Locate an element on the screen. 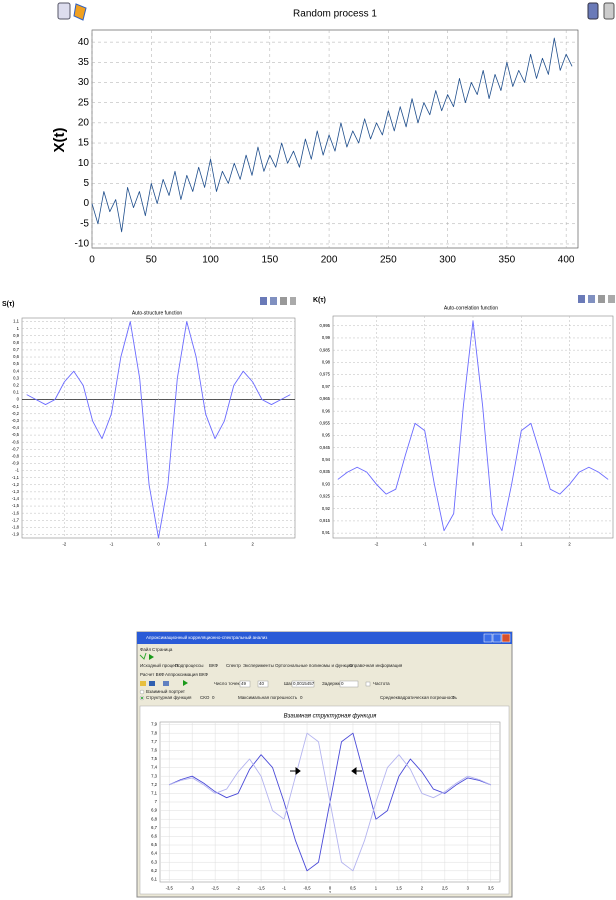 This screenshot has height=900, width=616. y-tick-label: 0,6 is located at coordinates (16, 356).